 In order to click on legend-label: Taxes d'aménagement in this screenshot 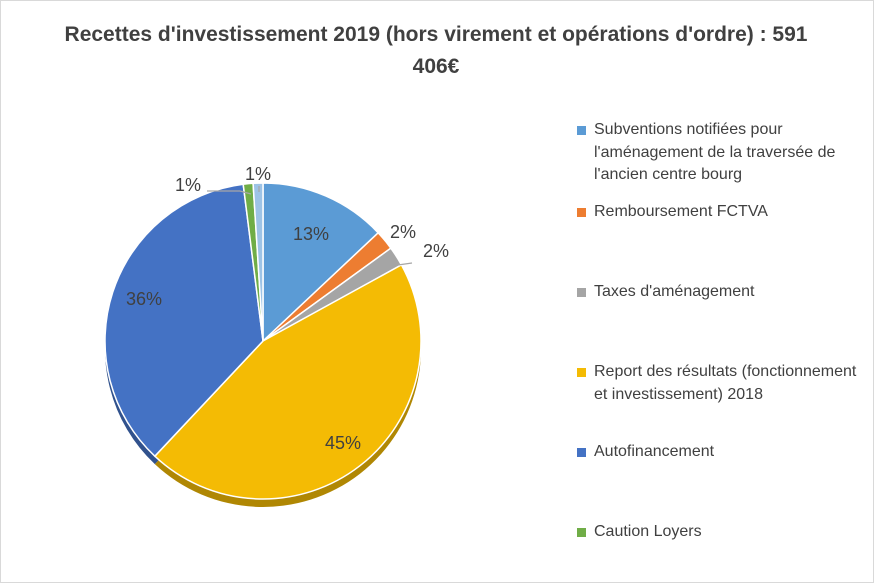, I will do `click(674, 291)`.